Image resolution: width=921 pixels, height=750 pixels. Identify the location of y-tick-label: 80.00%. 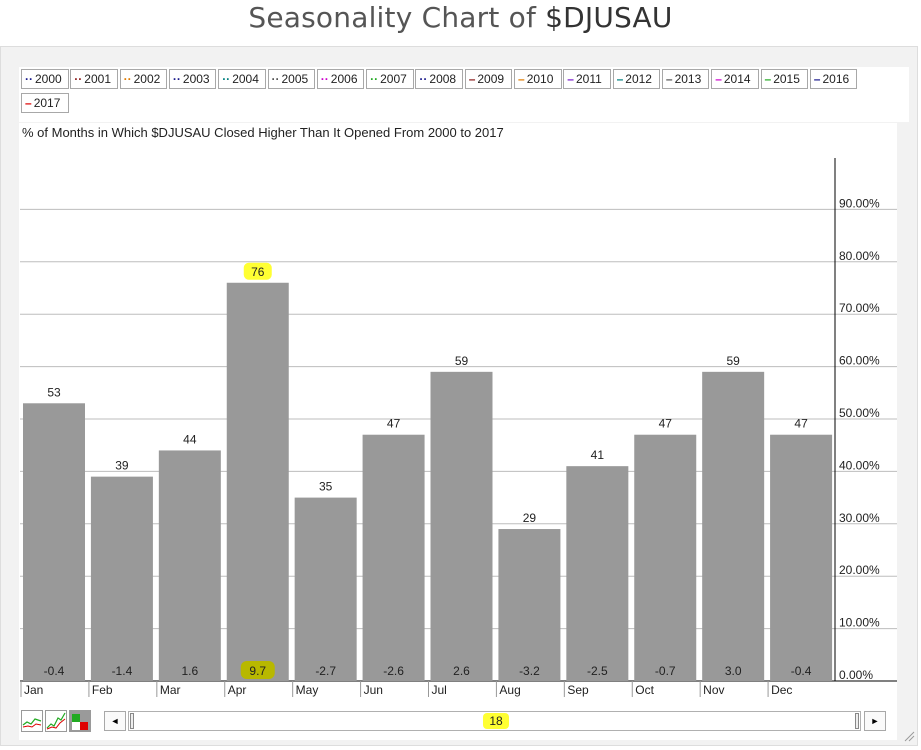
(859, 256).